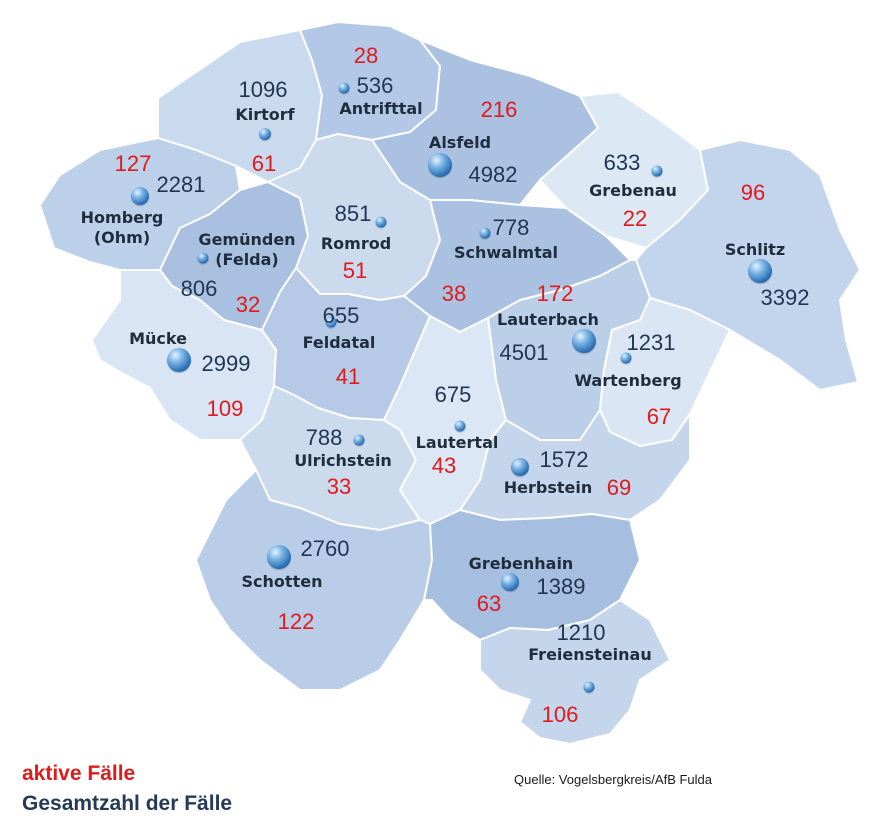  What do you see at coordinates (356, 243) in the screenshot?
I see `romrod-name: Romrod` at bounding box center [356, 243].